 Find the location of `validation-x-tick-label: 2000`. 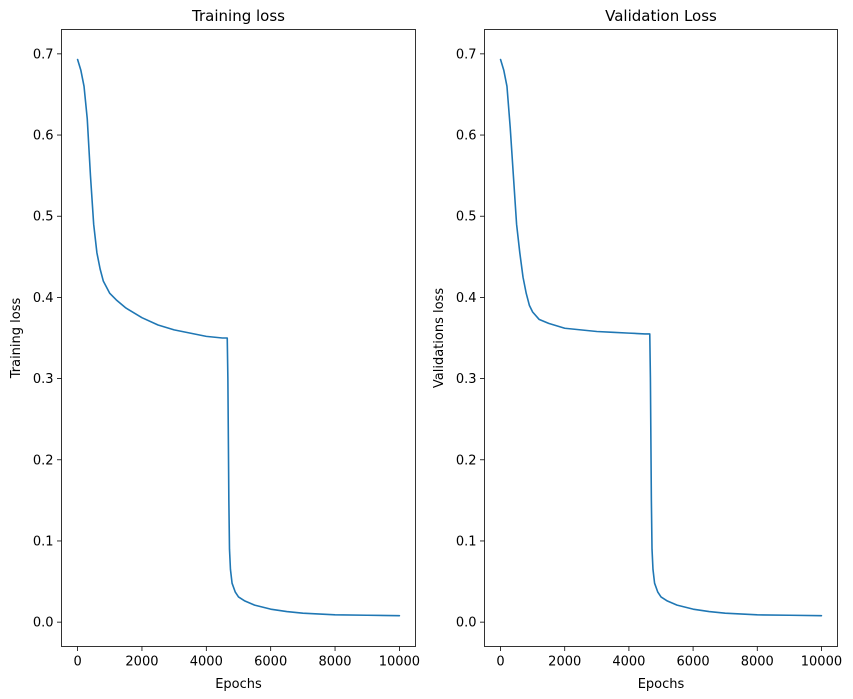

validation-x-tick-label: 2000 is located at coordinates (564, 662).